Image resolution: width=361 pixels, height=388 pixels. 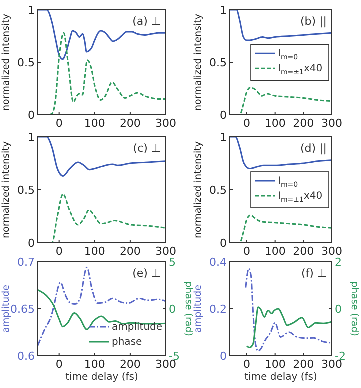 I want to click on legend-label: phase, so click(x=127, y=342).